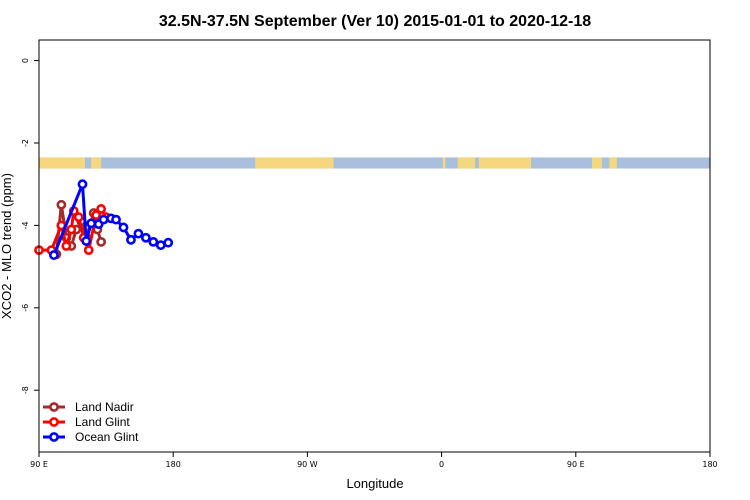 The image size is (750, 500). I want to click on x-axis: 90 E 180 90 W 0 90 E 180, so click(374, 460).